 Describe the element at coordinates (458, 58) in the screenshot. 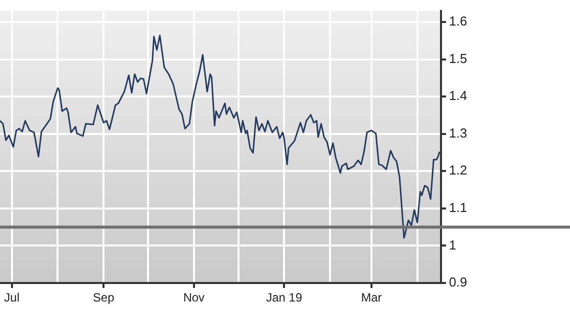

I see `y-tick-label: 1.5` at that location.